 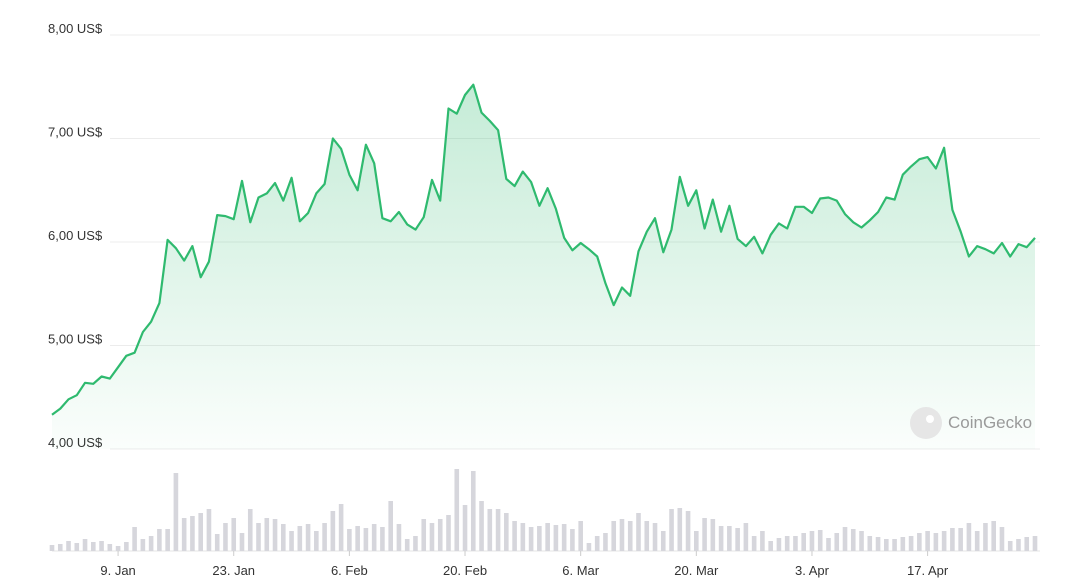 I want to click on x-tick-label: 6. Feb, so click(x=349, y=570).